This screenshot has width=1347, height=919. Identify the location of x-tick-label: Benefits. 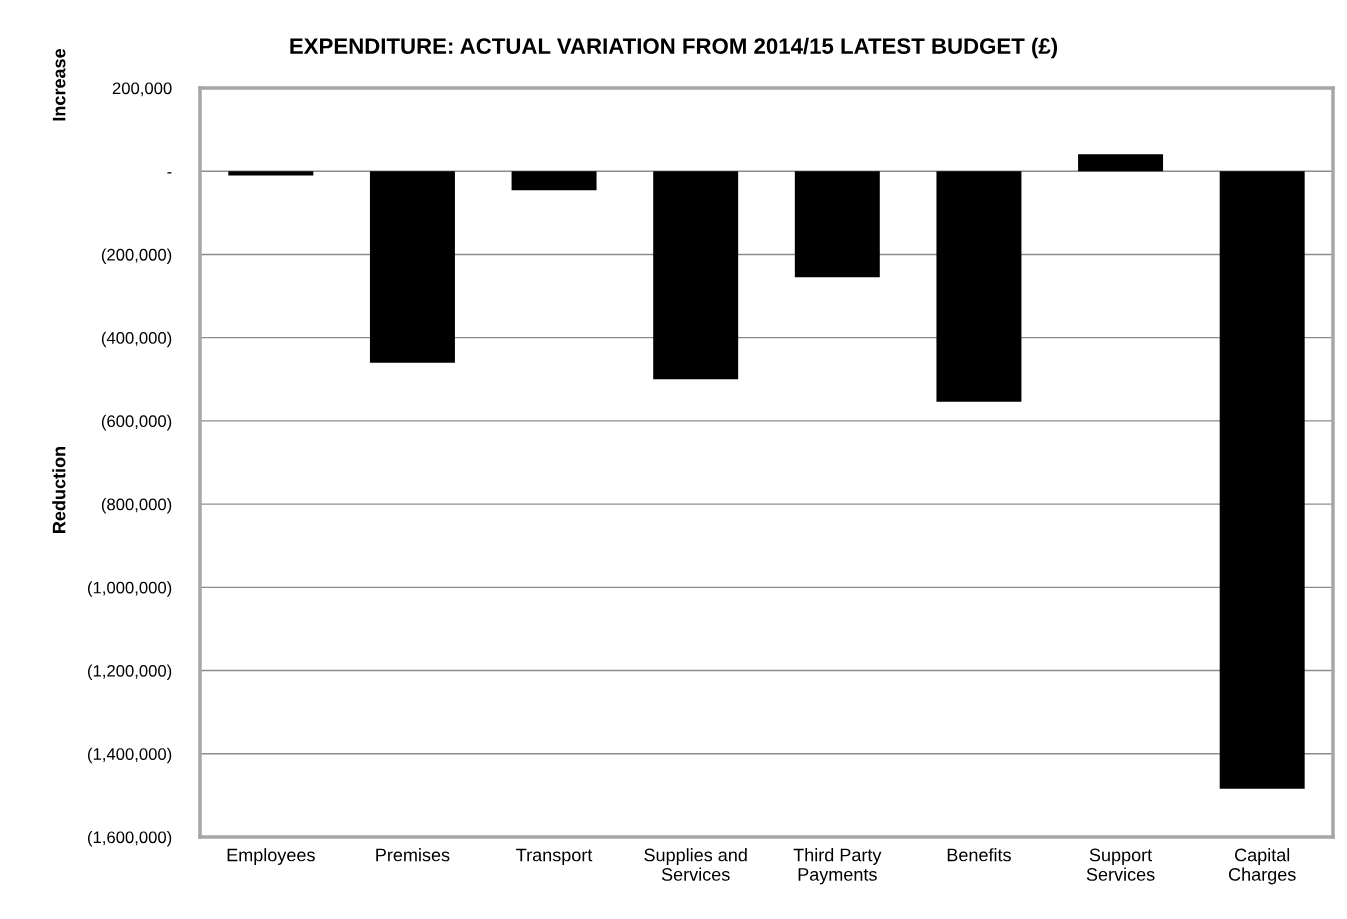
(979, 855).